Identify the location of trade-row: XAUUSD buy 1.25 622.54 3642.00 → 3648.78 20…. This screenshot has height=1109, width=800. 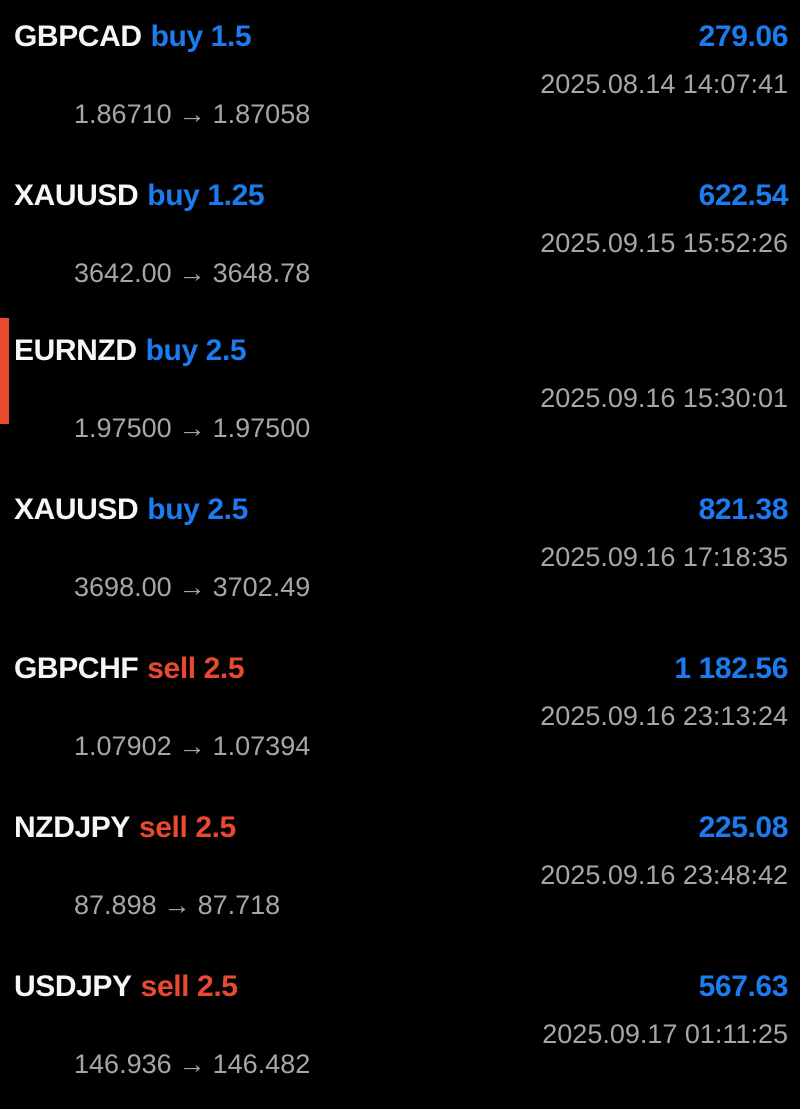
(400, 238).